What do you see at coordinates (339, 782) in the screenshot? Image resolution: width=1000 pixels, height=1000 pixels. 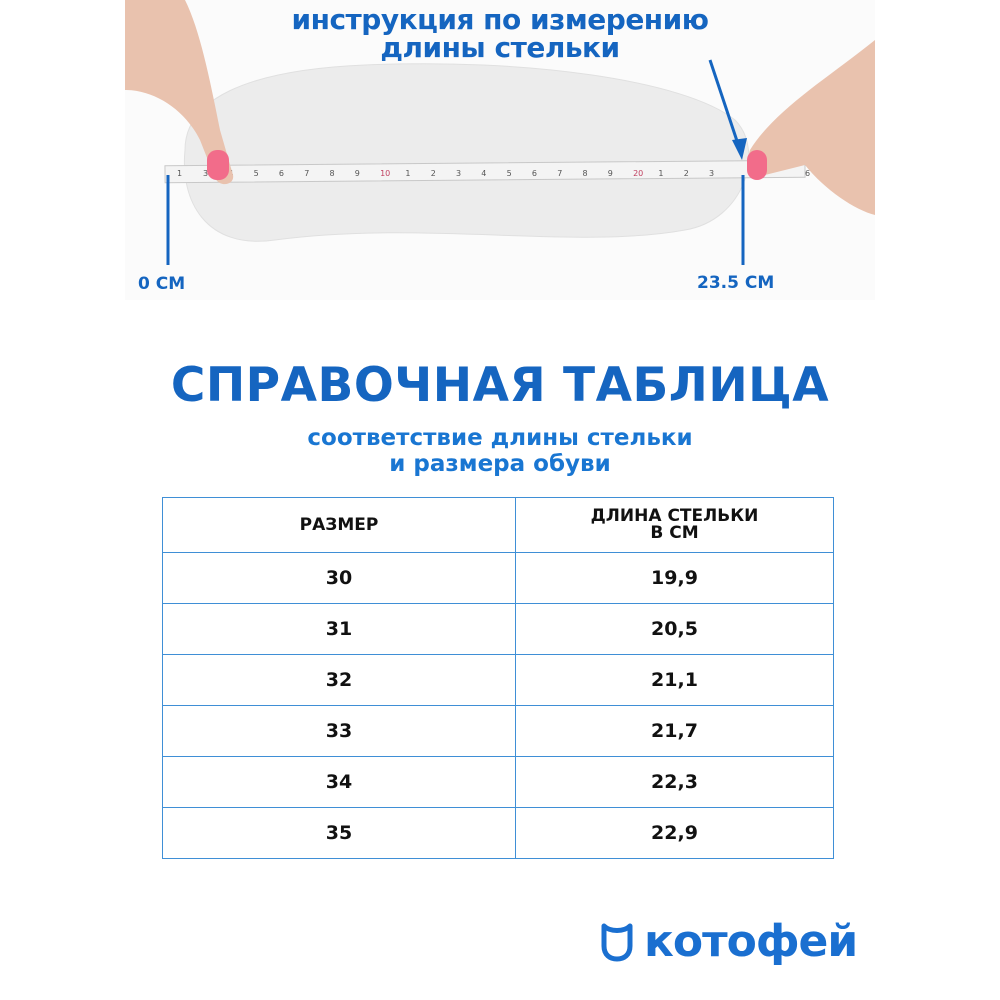 I see `size-cell: 34` at bounding box center [339, 782].